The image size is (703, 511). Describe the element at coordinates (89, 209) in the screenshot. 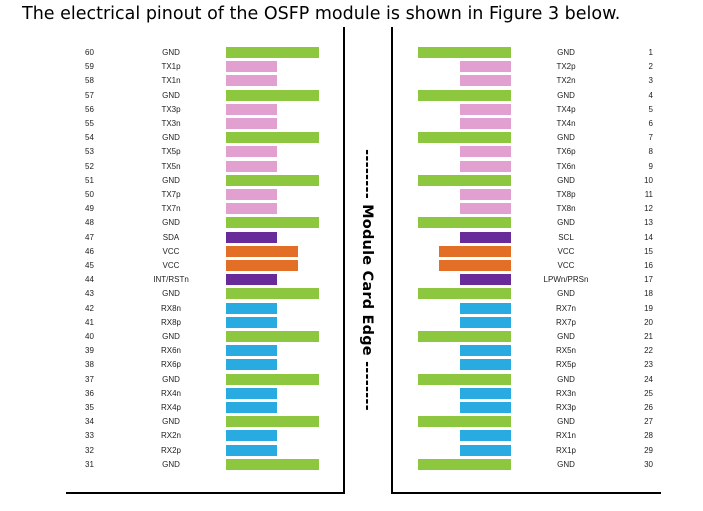

I see `pin-number: 49` at that location.